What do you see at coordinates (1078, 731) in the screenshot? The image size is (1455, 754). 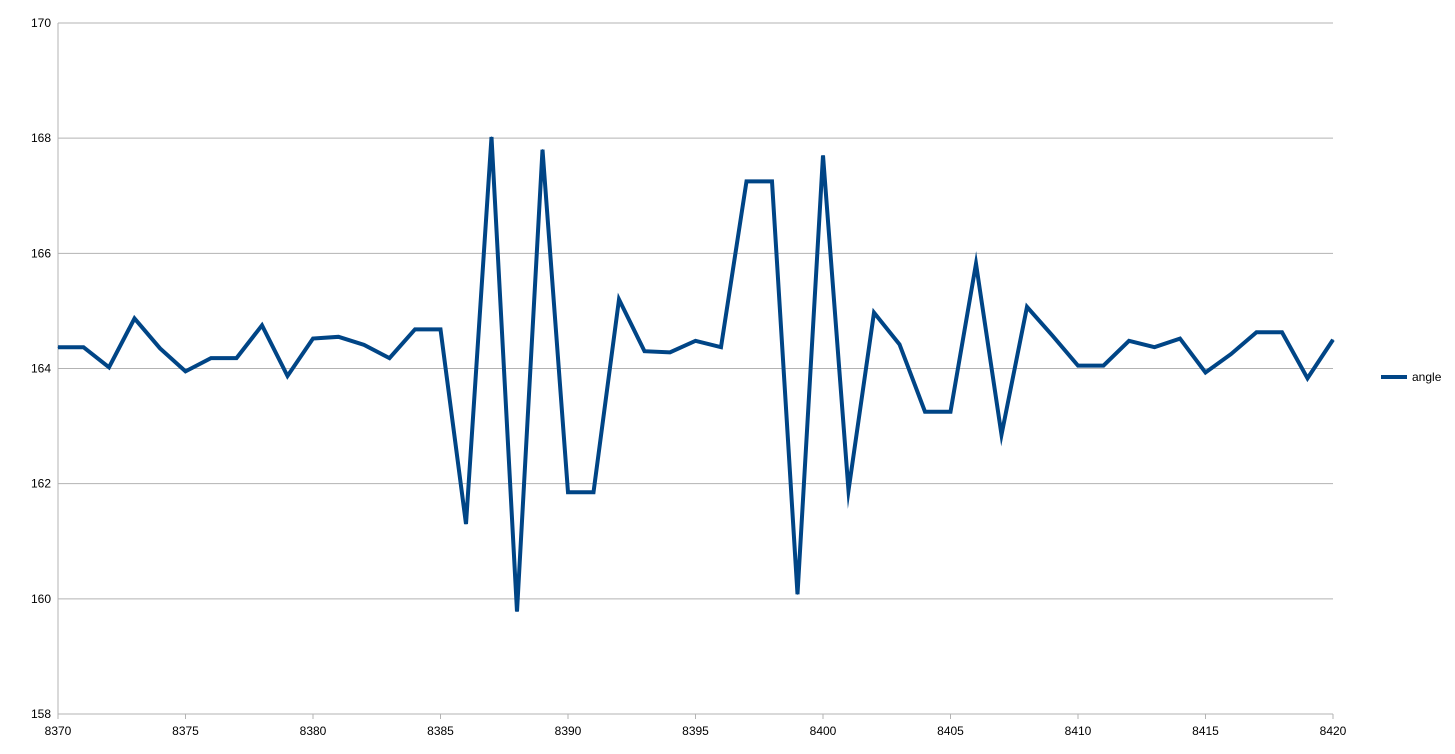 I see `x-tick-label: 8410` at bounding box center [1078, 731].